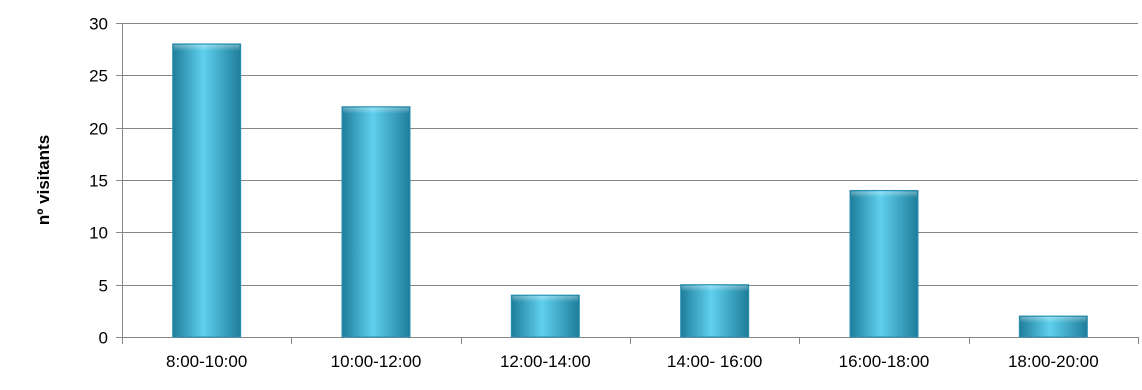  Describe the element at coordinates (98, 233) in the screenshot. I see `y-tick-label: 10` at that location.